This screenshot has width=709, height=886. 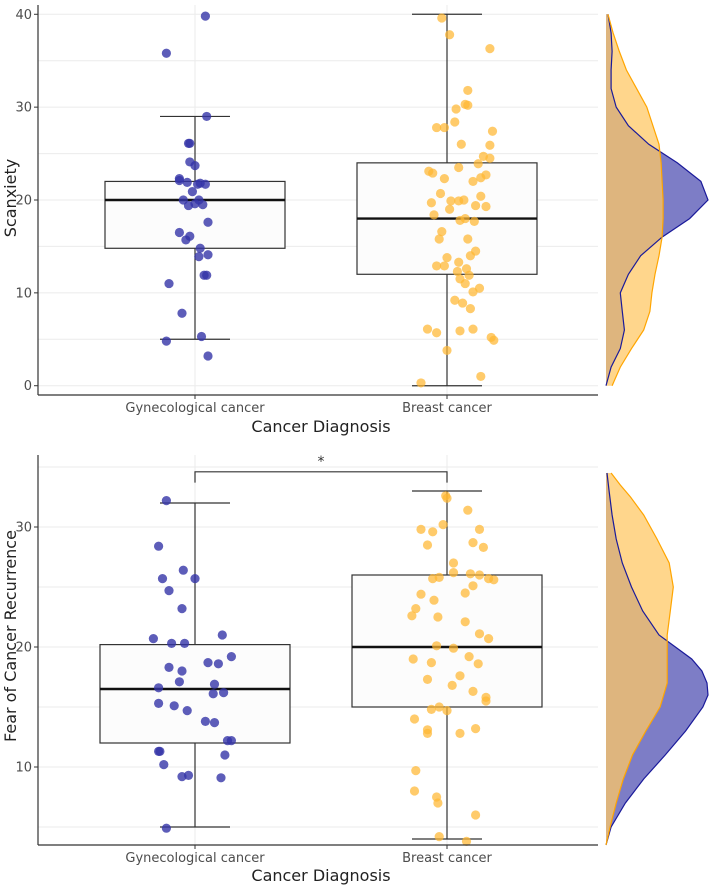 What do you see at coordinates (10, 636) in the screenshot?
I see `y-axis-title: Fear of Cancer Recurrence` at bounding box center [10, 636].